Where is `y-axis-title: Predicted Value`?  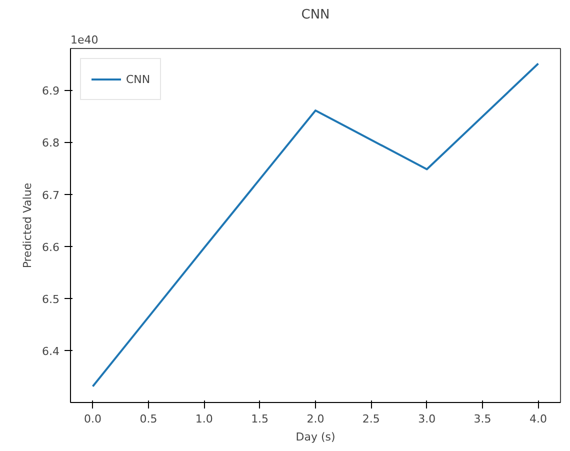
y-axis-title: Predicted Value is located at coordinates (27, 225).